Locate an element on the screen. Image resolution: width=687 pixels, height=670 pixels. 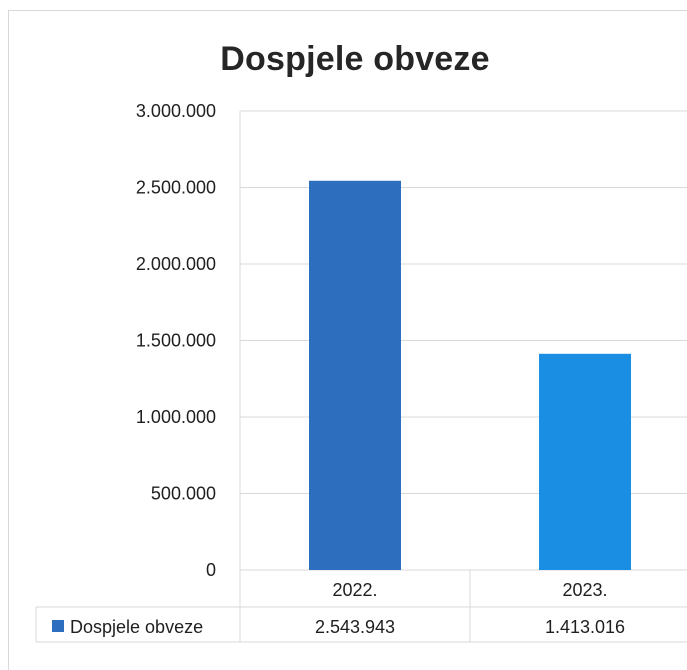
y-tick-label: 1.500.000 is located at coordinates (176, 341).